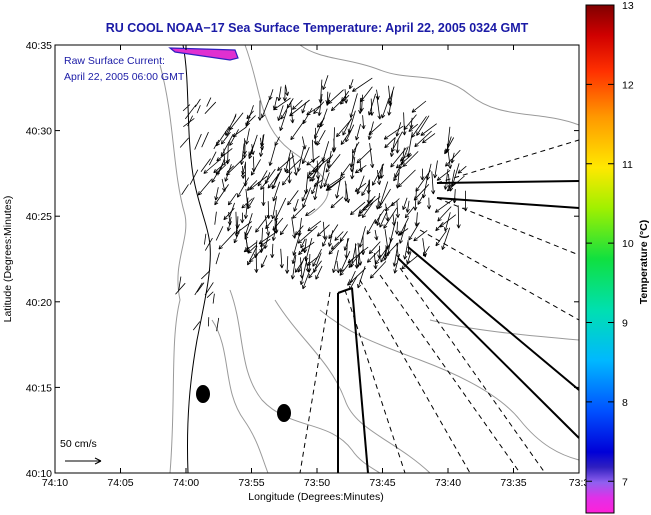 Image resolution: width=651 pixels, height=515 pixels. Describe the element at coordinates (284, 413) in the screenshot. I see `station-dot` at that location.